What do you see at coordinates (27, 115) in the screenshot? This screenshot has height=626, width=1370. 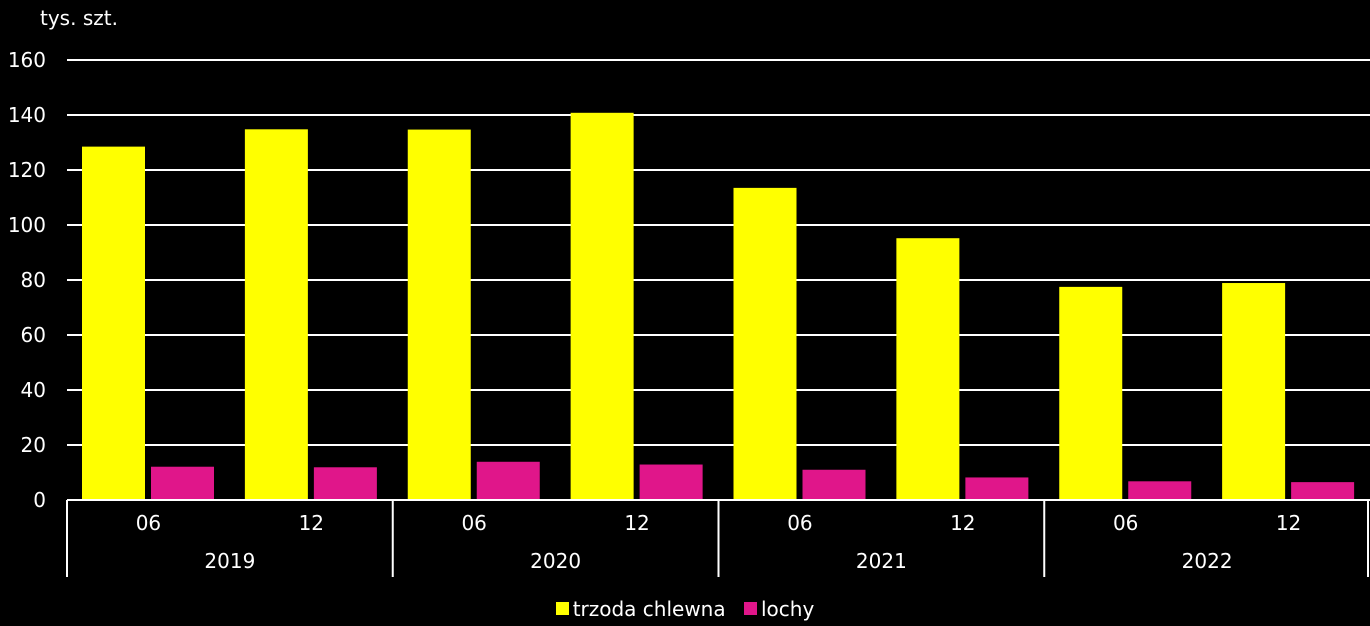 I see `y-tick-label-140: 140` at bounding box center [27, 115].